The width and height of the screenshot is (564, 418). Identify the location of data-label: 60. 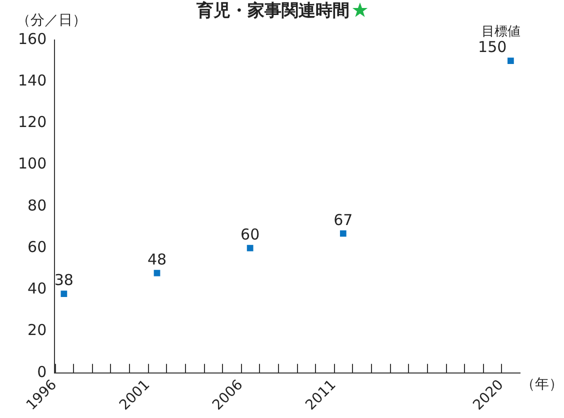
(250, 234).